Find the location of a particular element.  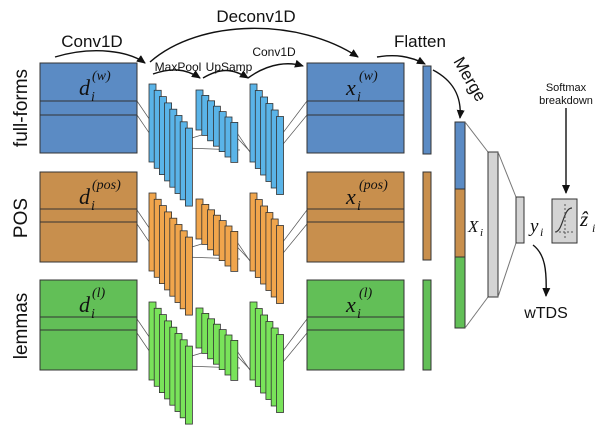

maxpool-feature-map-pos is located at coordinates (234, 251).